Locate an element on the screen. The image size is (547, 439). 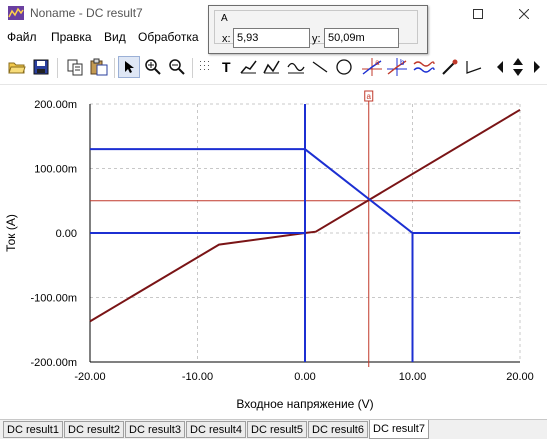
cursor-readout-popup: A x: y: is located at coordinates (318, 29).